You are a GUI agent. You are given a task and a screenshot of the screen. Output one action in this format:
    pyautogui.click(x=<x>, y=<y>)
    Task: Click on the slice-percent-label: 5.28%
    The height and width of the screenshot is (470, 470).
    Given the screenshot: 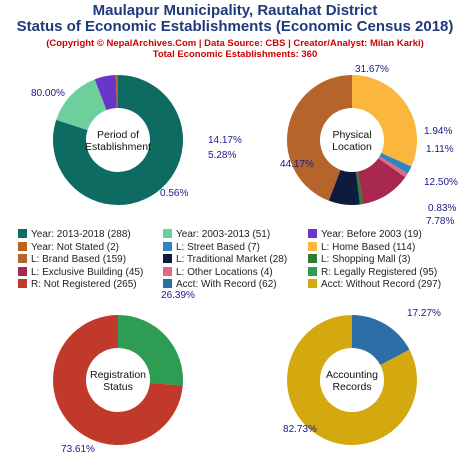 What is the action you would take?
    pyautogui.click(x=222, y=155)
    